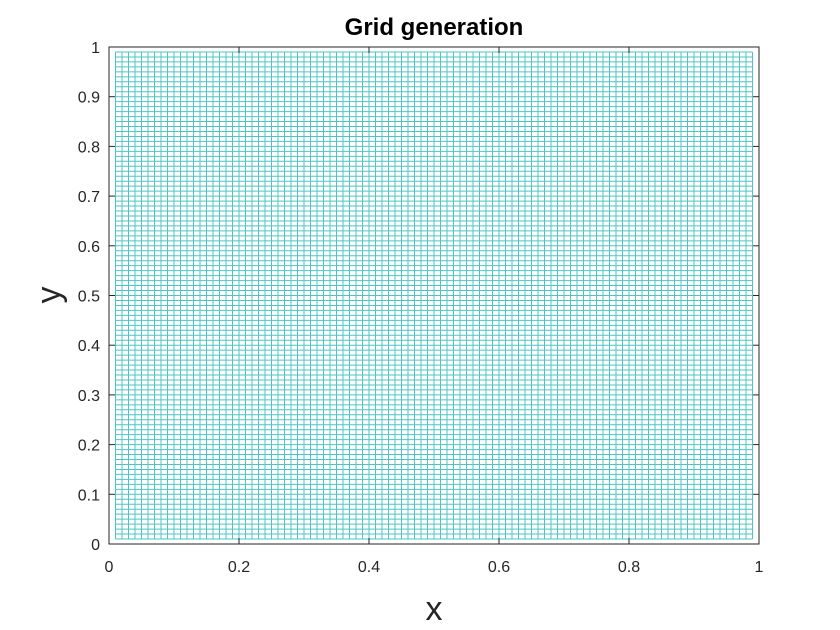 The image size is (840, 630). What do you see at coordinates (759, 567) in the screenshot?
I see `x-tick-label: 1` at bounding box center [759, 567].